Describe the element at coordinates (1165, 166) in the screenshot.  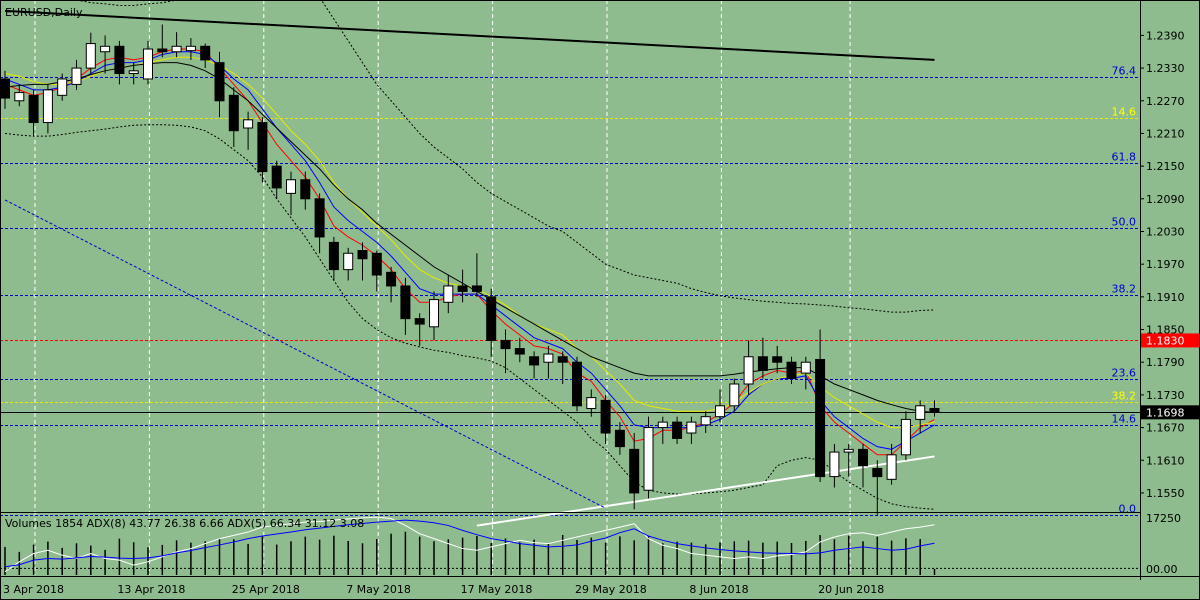
I see `price-tick-label: 1.2150` at that location.